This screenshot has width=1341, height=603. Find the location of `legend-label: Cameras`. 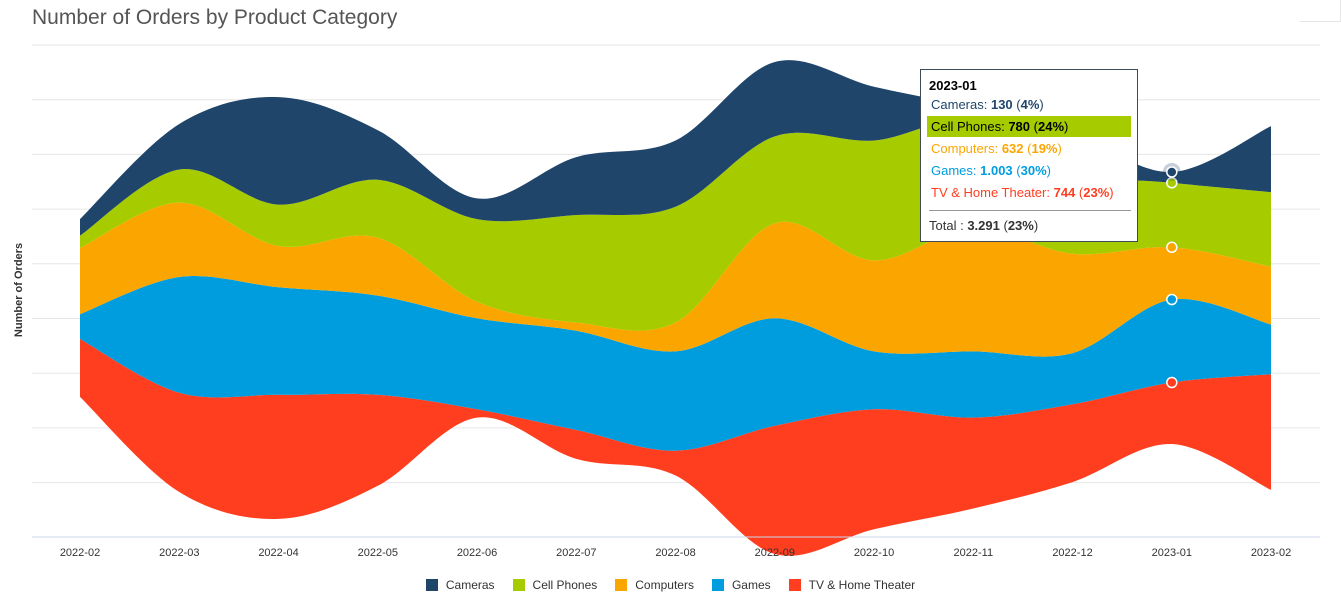

legend-label: Cameras is located at coordinates (470, 585).